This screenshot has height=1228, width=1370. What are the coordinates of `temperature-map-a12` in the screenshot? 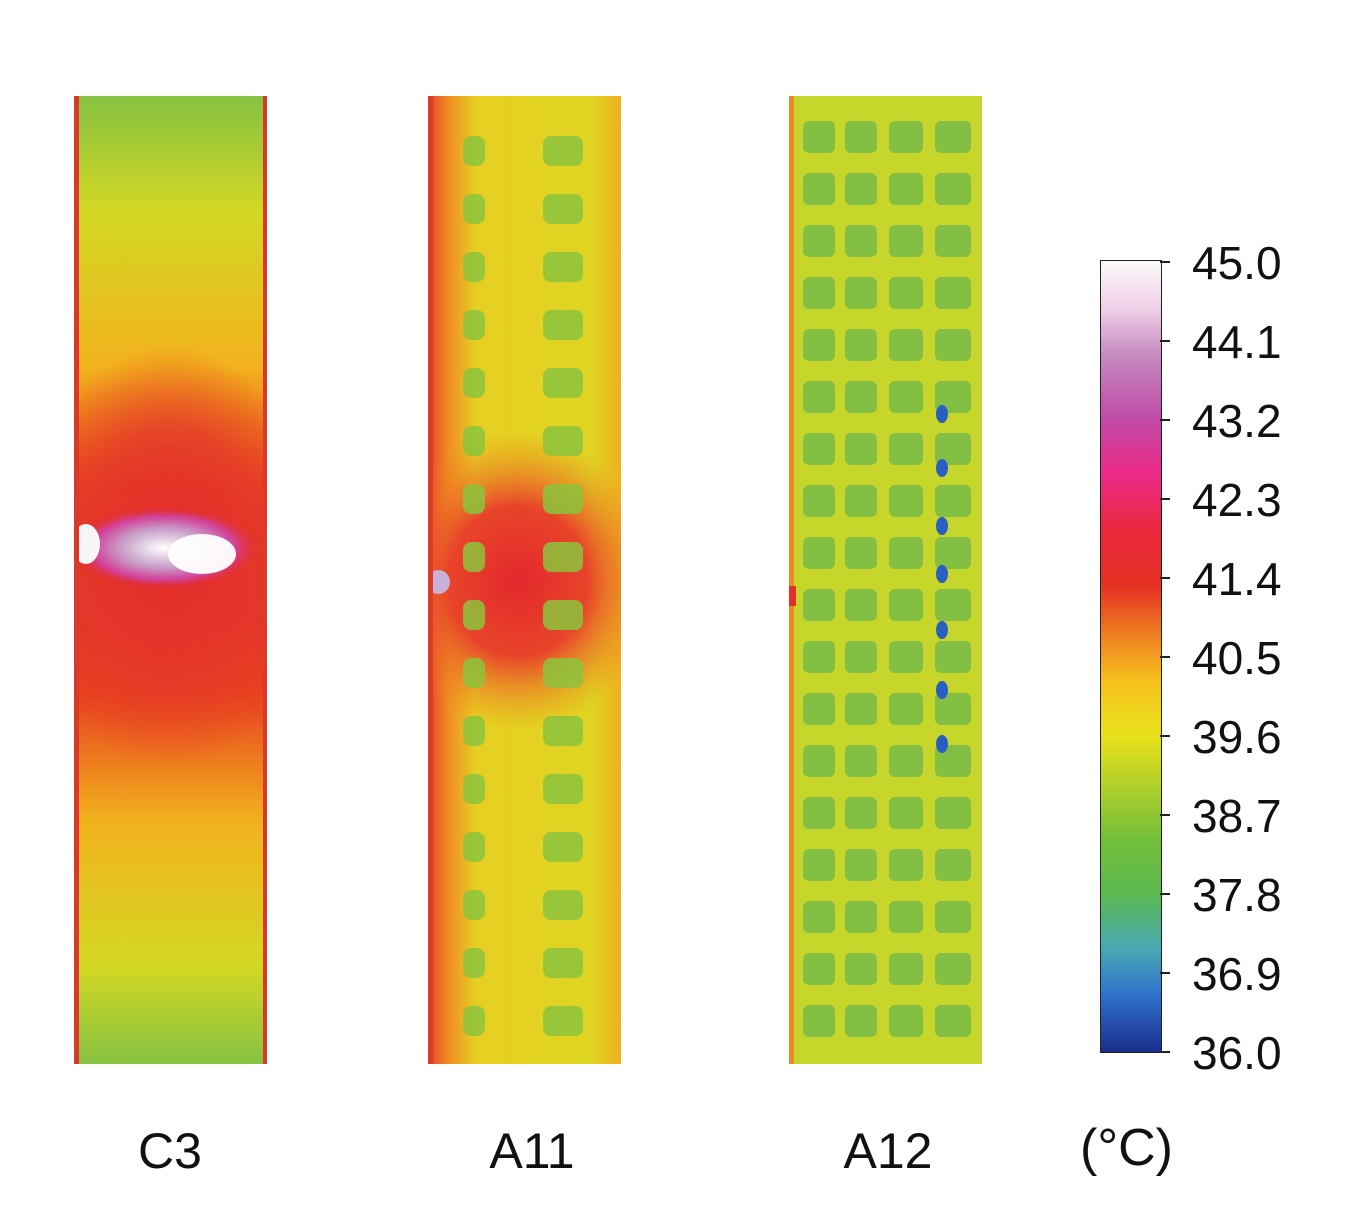 It's located at (885, 580).